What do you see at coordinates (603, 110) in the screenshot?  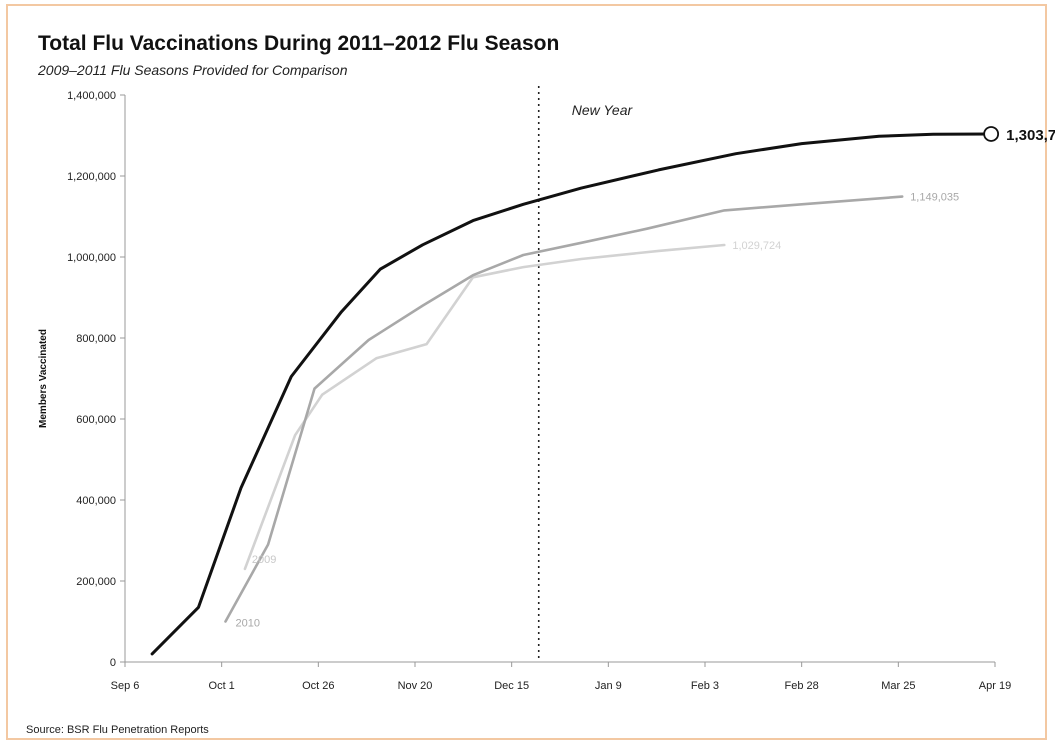 I see `new-year-label: New Year` at bounding box center [603, 110].